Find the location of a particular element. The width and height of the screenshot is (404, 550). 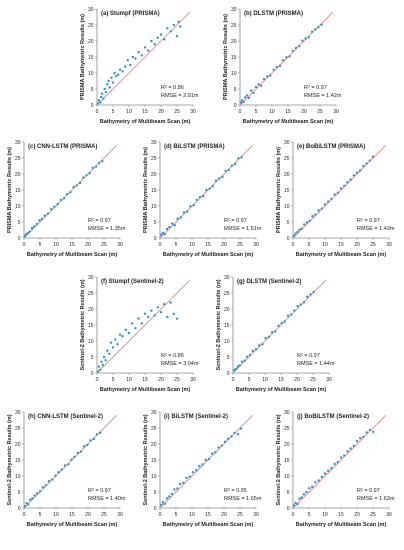

x-tick-label: 0 is located at coordinates (240, 112).